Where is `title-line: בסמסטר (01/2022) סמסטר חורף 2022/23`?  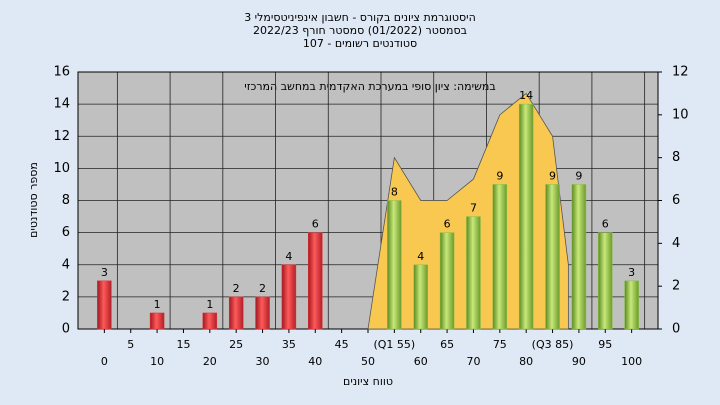
title-line: בסמסטר (01/2022) סמסטר חורף 2022/23 is located at coordinates (360, 30).